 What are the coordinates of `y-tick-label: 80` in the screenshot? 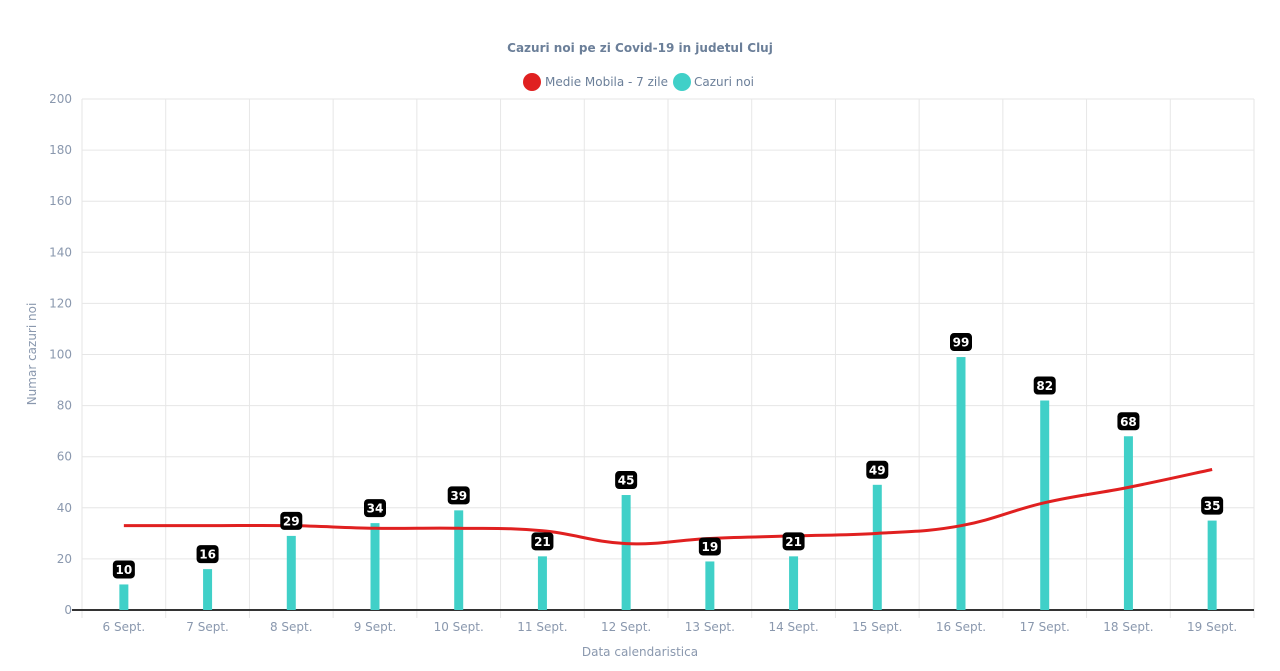 It's located at (64, 406).